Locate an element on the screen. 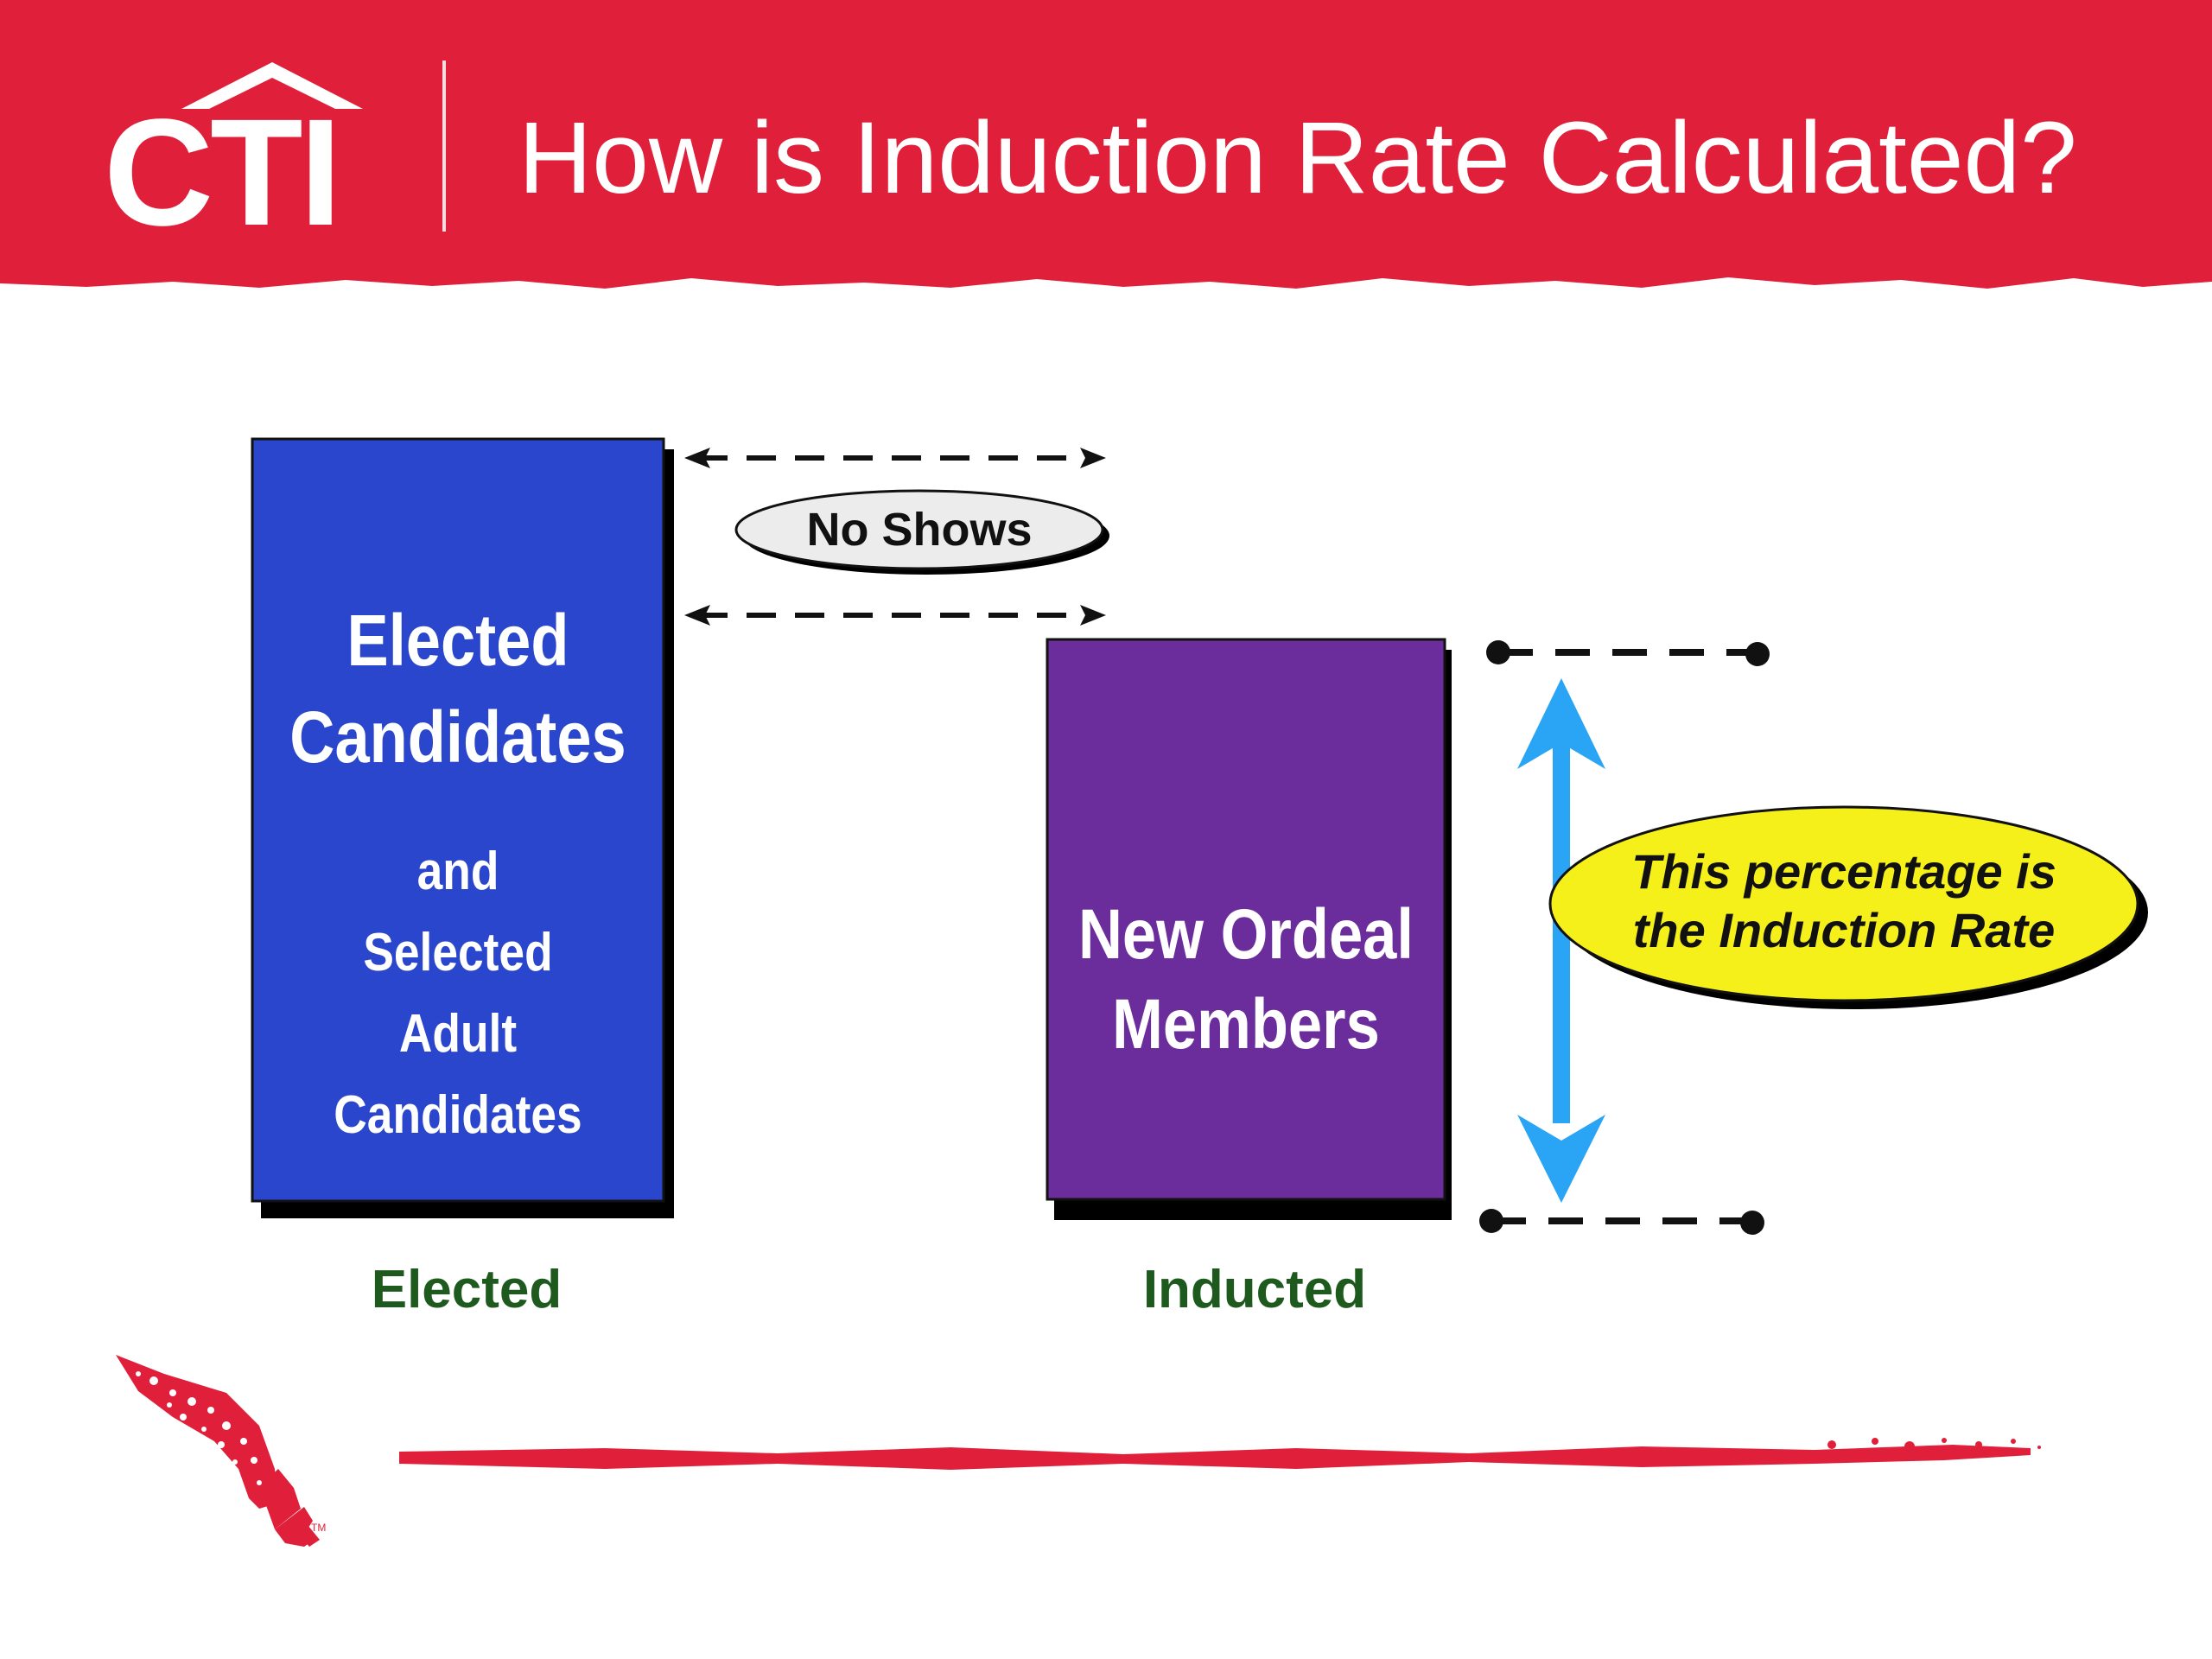 The height and width of the screenshot is (1659, 2212). no-shows-ellipse is located at coordinates (919, 529).